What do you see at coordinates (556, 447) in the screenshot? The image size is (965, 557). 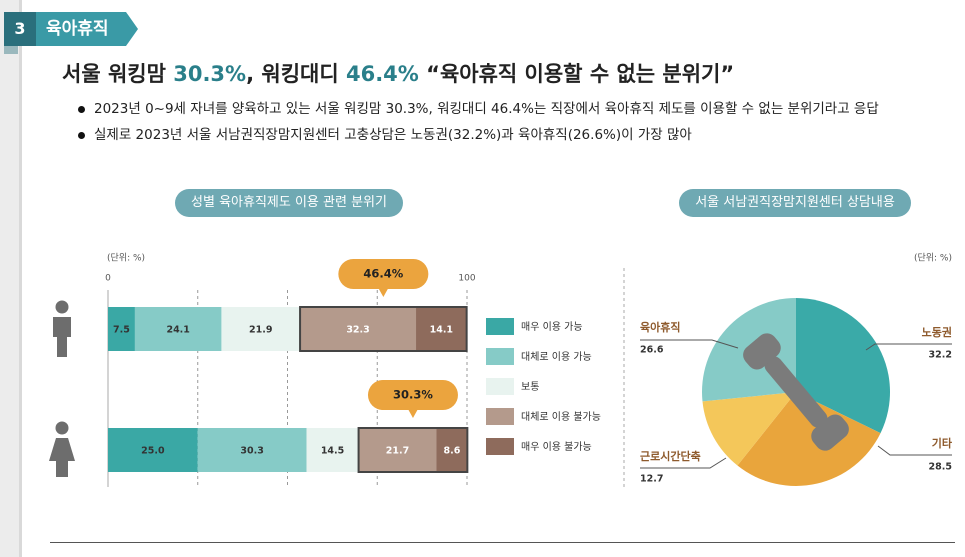 I see `legend-label: 매우 이용 불가능` at bounding box center [556, 447].